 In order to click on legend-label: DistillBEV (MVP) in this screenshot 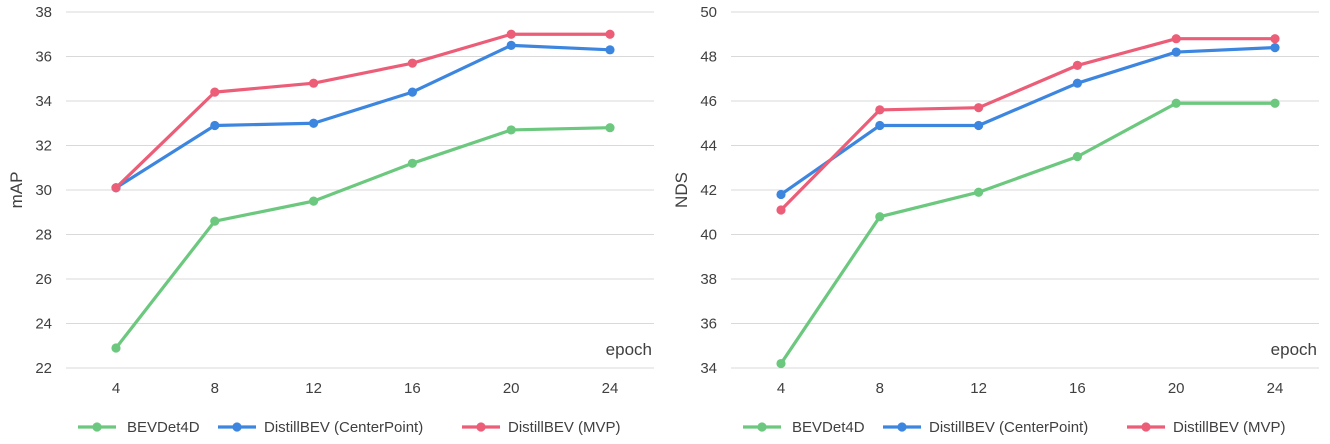, I will do `click(564, 427)`.